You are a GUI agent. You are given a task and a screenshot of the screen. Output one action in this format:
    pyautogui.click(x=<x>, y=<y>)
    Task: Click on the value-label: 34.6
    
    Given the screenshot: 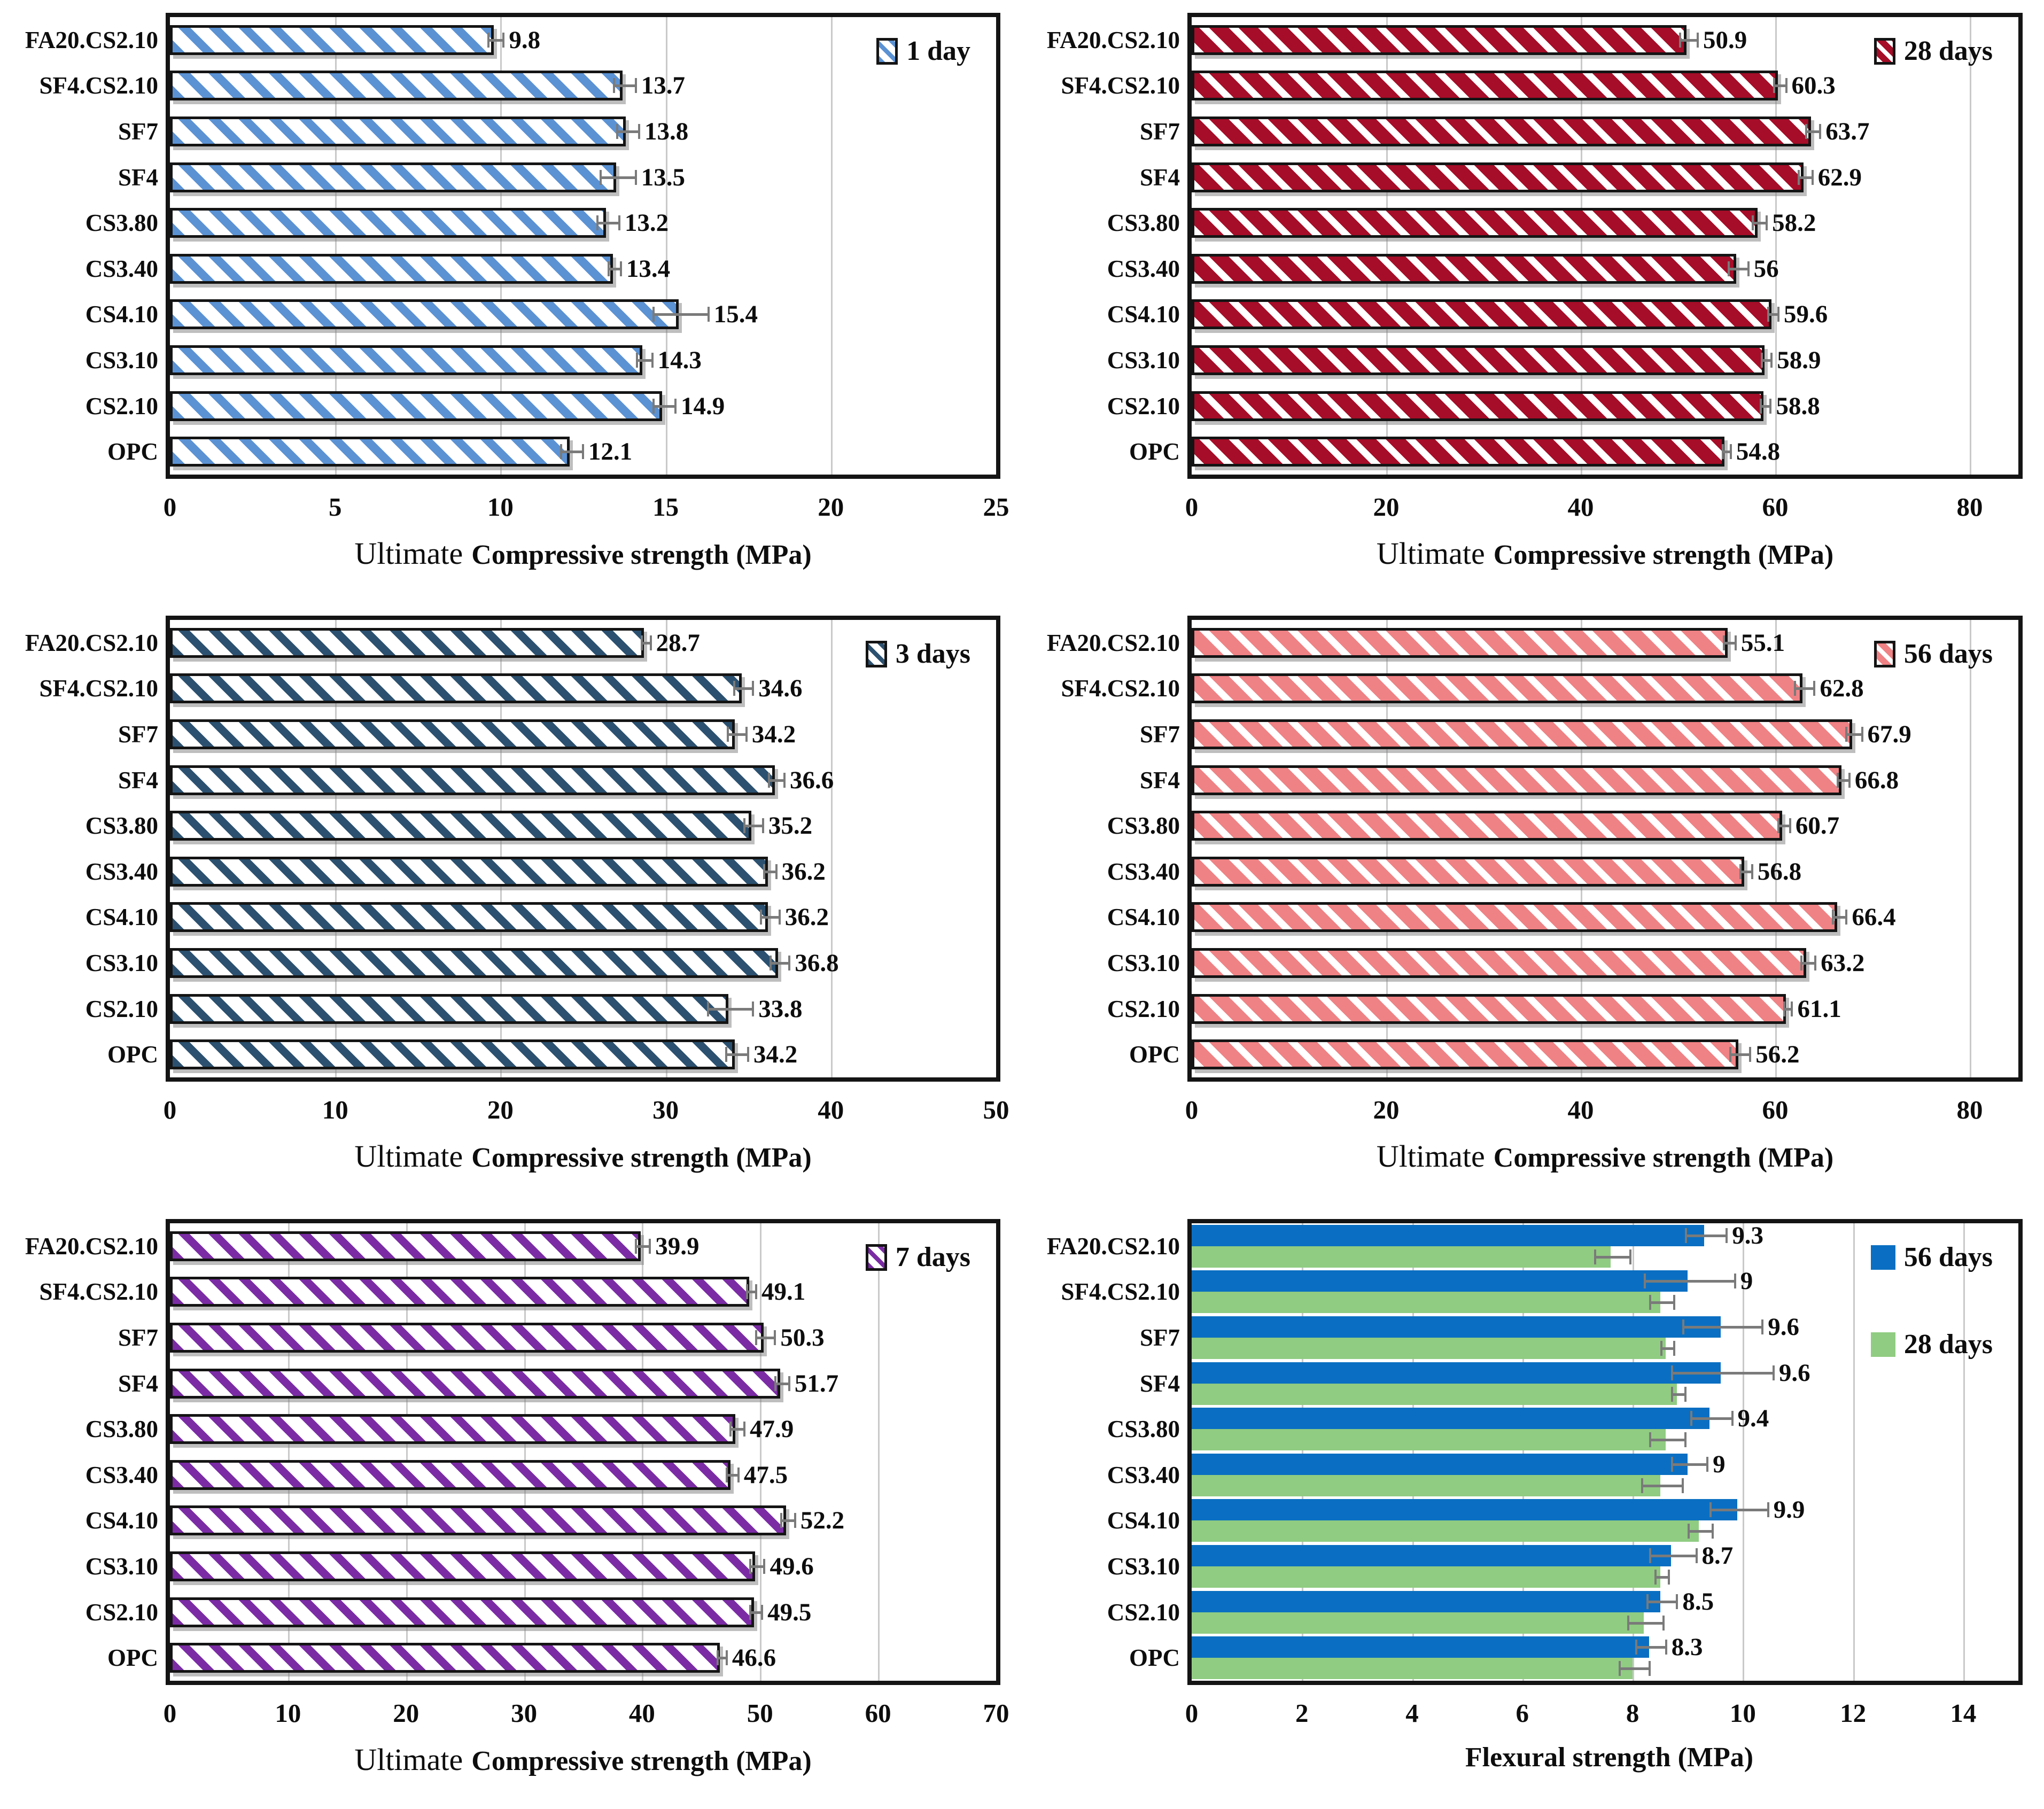 What is the action you would take?
    pyautogui.click(x=780, y=688)
    